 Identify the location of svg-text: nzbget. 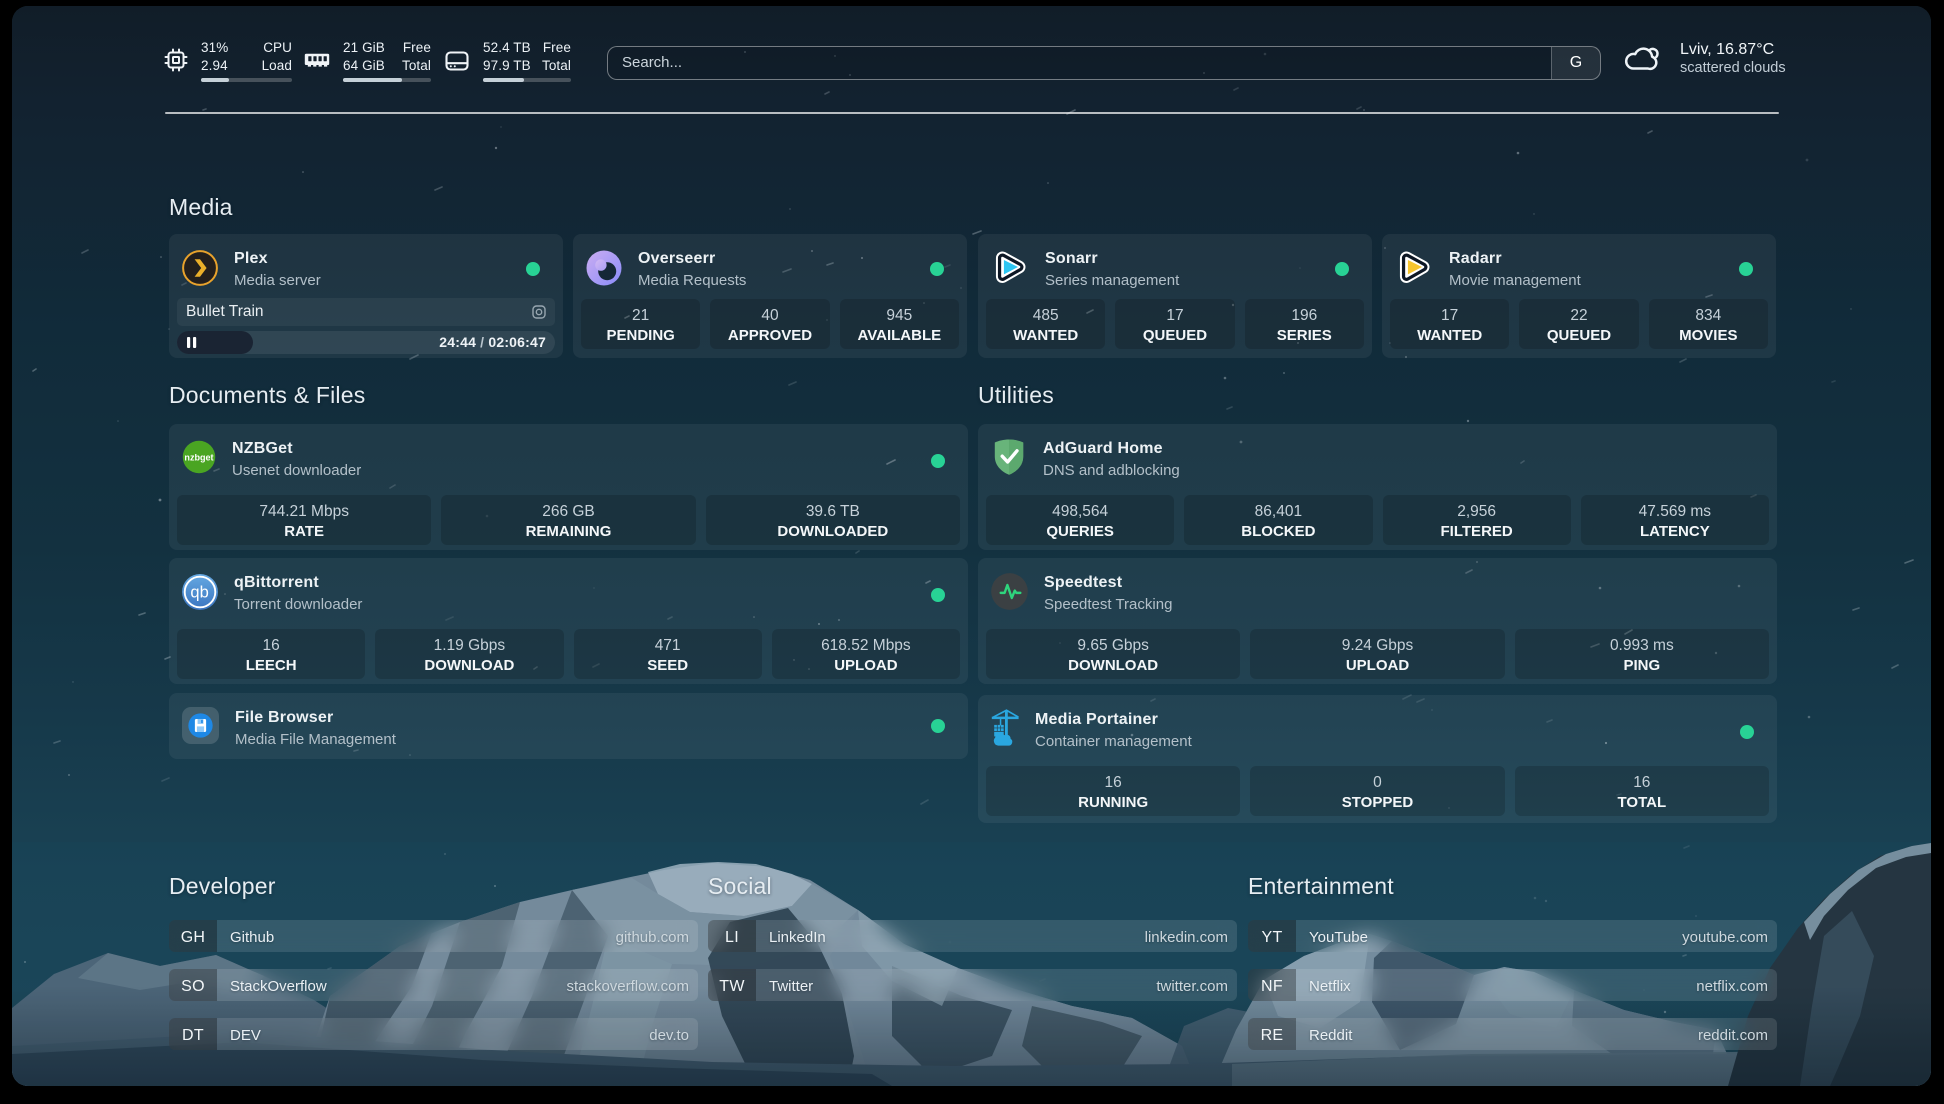
(198, 458).